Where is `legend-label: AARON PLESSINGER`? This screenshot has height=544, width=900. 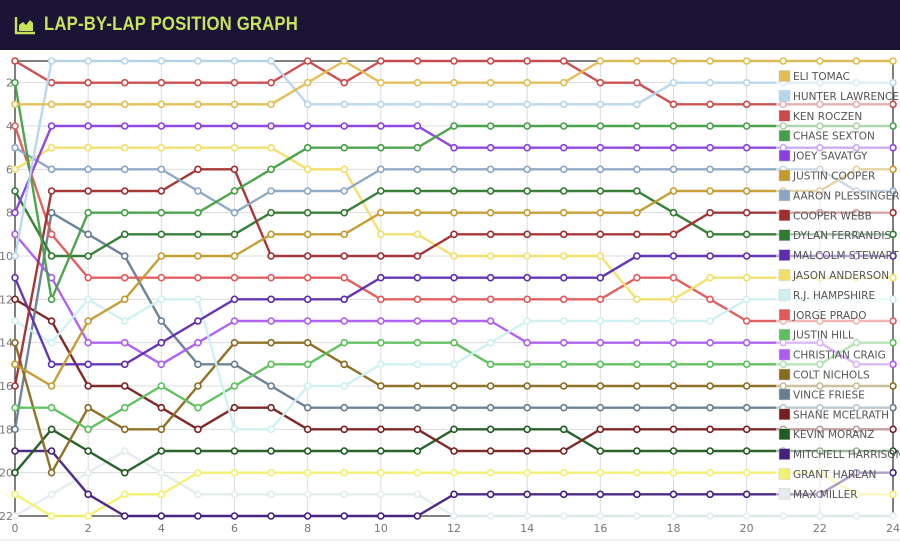 legend-label: AARON PLESSINGER is located at coordinates (846, 196).